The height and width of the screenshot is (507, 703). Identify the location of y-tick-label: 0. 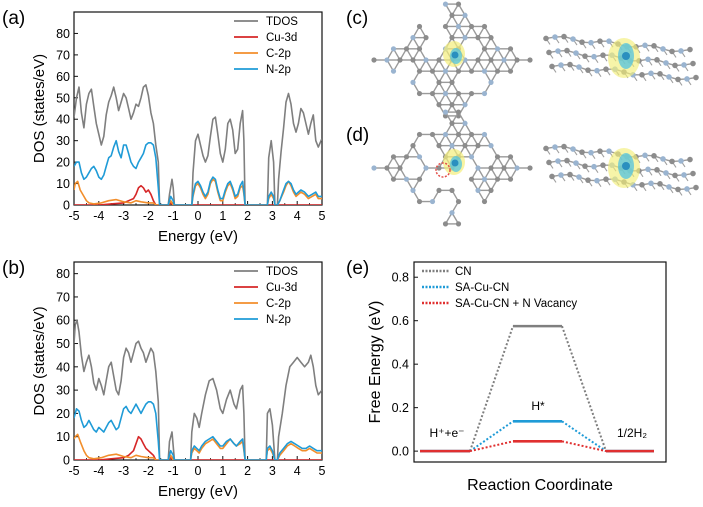
(66, 461).